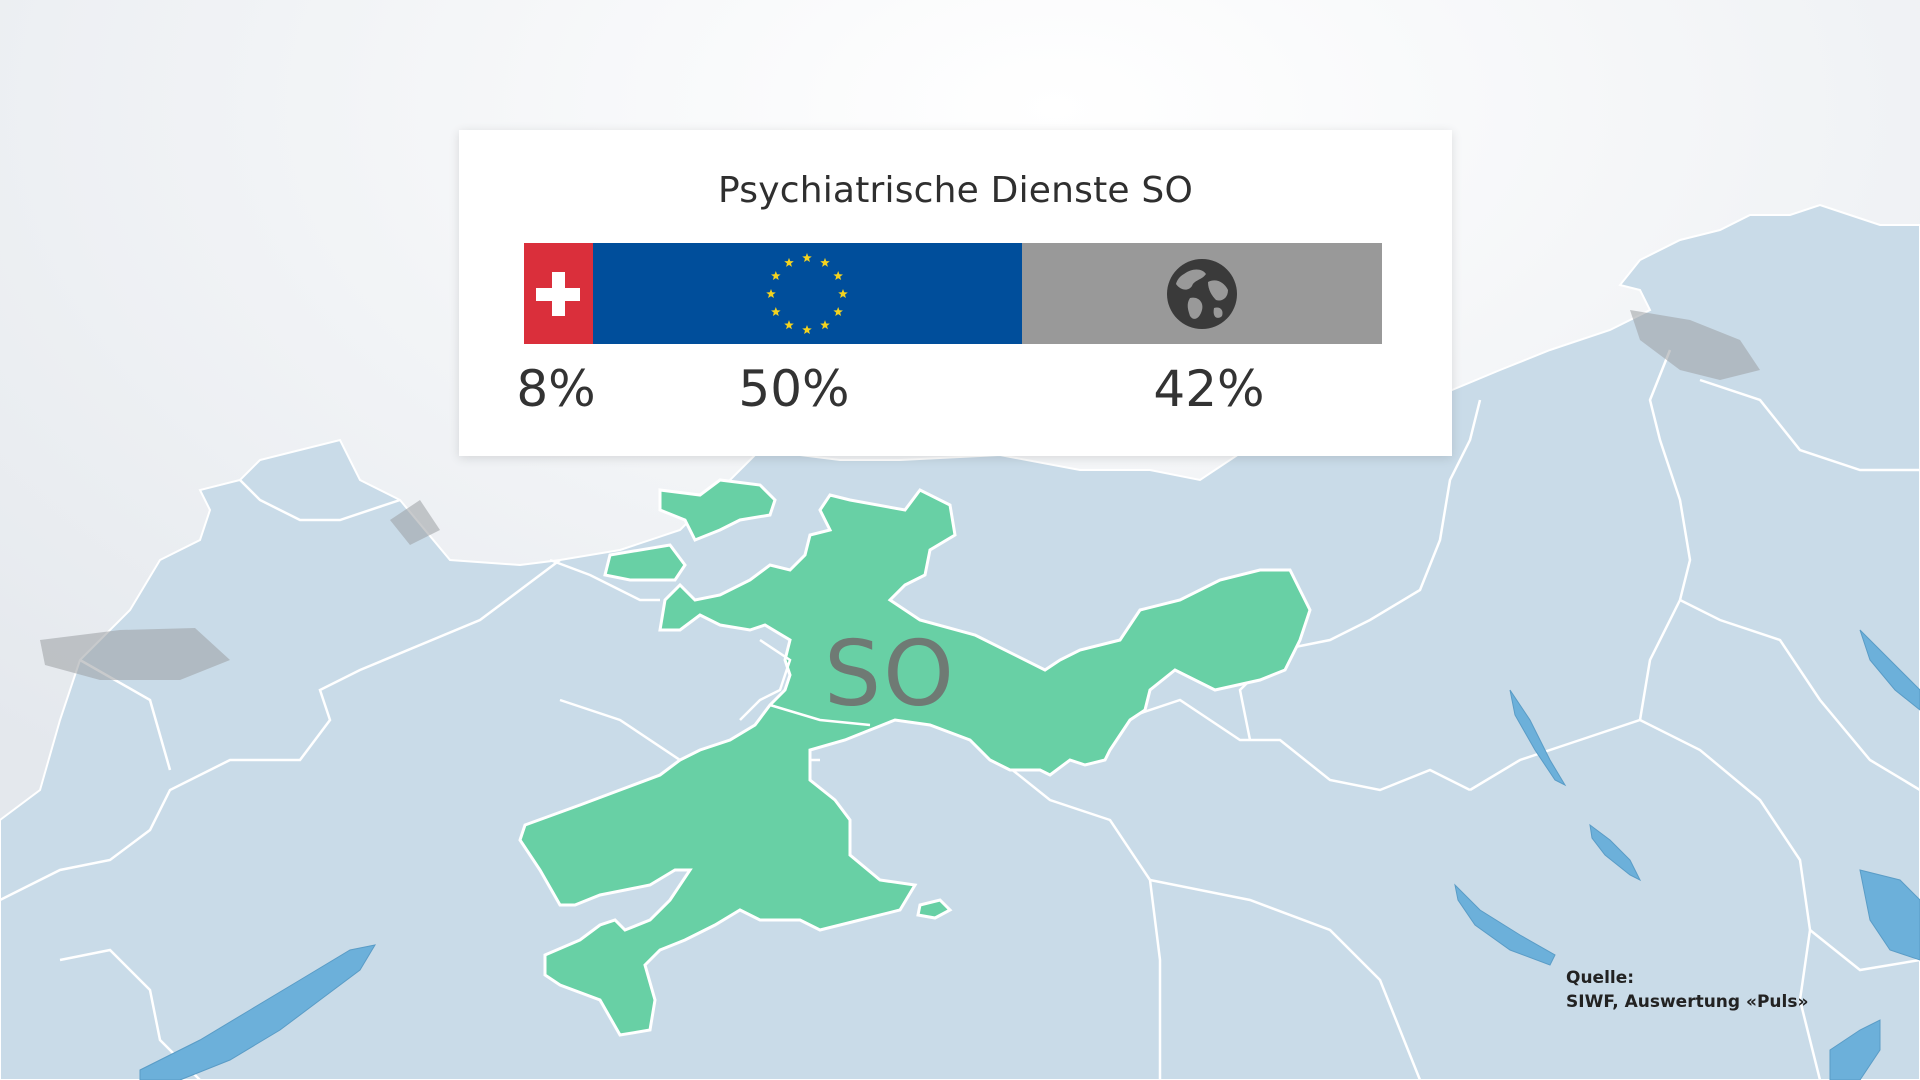  What do you see at coordinates (1687, 990) in the screenshot?
I see `source-note: Quelle: SIWF, Auswertung «Puls»` at bounding box center [1687, 990].